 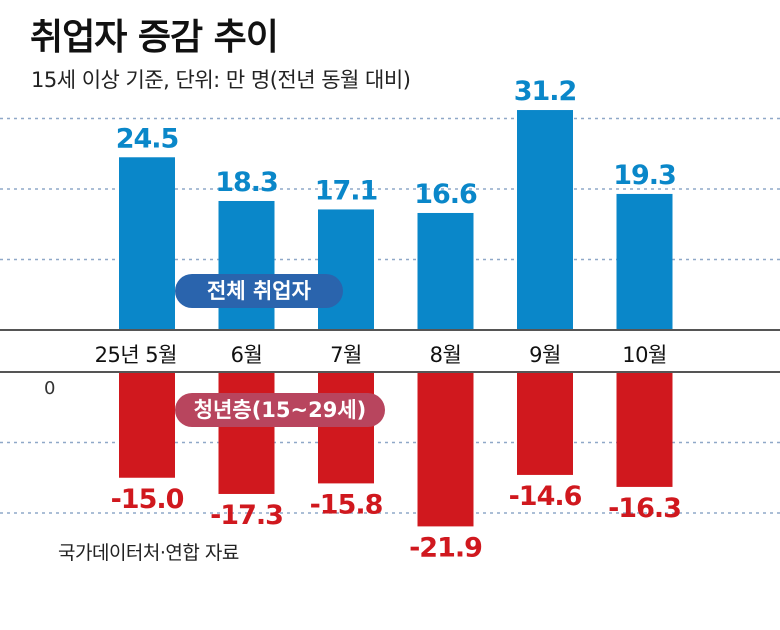 I want to click on series-label-youth: 청년층(15~29세), so click(x=280, y=410).